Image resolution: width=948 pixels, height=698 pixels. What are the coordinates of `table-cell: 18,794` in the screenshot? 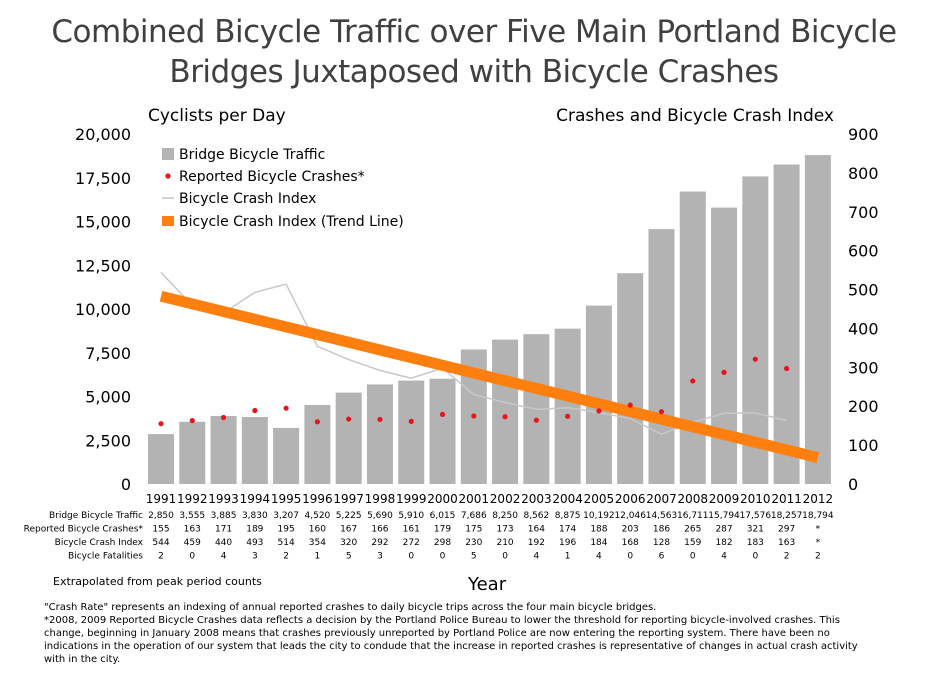 It's located at (818, 516).